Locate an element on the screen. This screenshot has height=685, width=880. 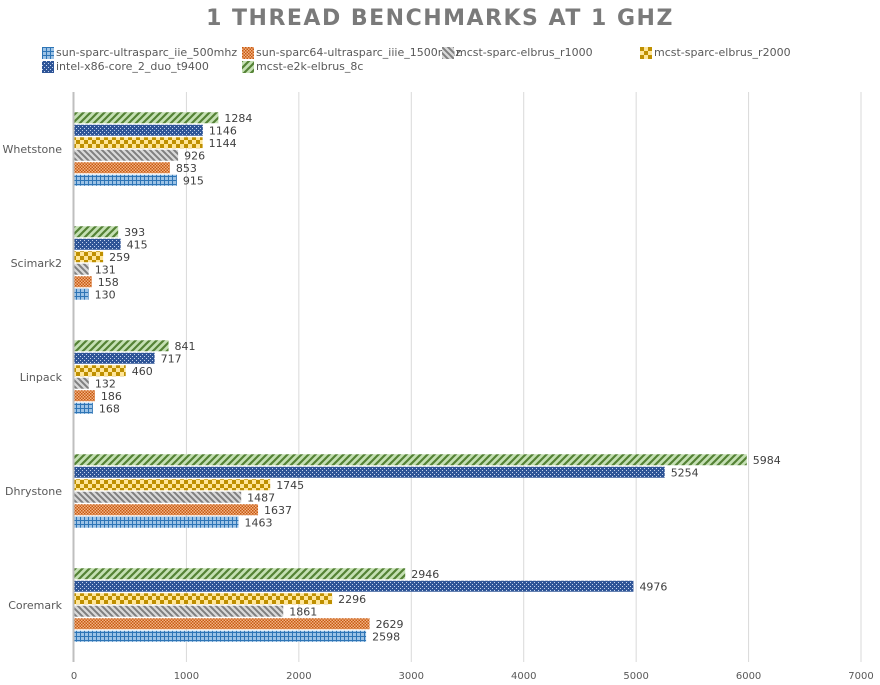
data-label: 1745 is located at coordinates (290, 485).